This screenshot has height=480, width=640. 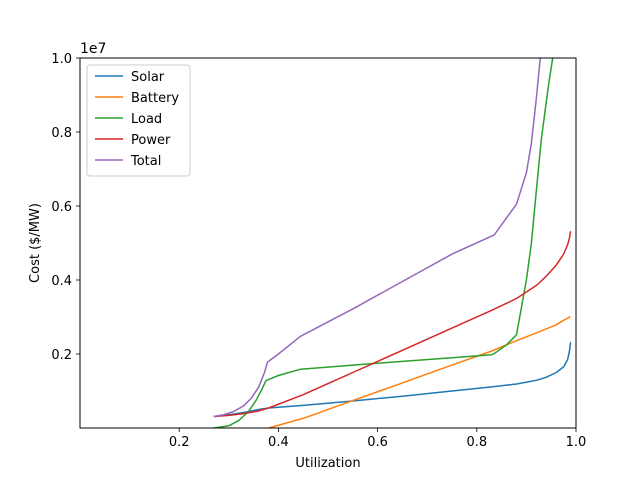 I want to click on x-tick-label: 0.4, so click(x=278, y=442).